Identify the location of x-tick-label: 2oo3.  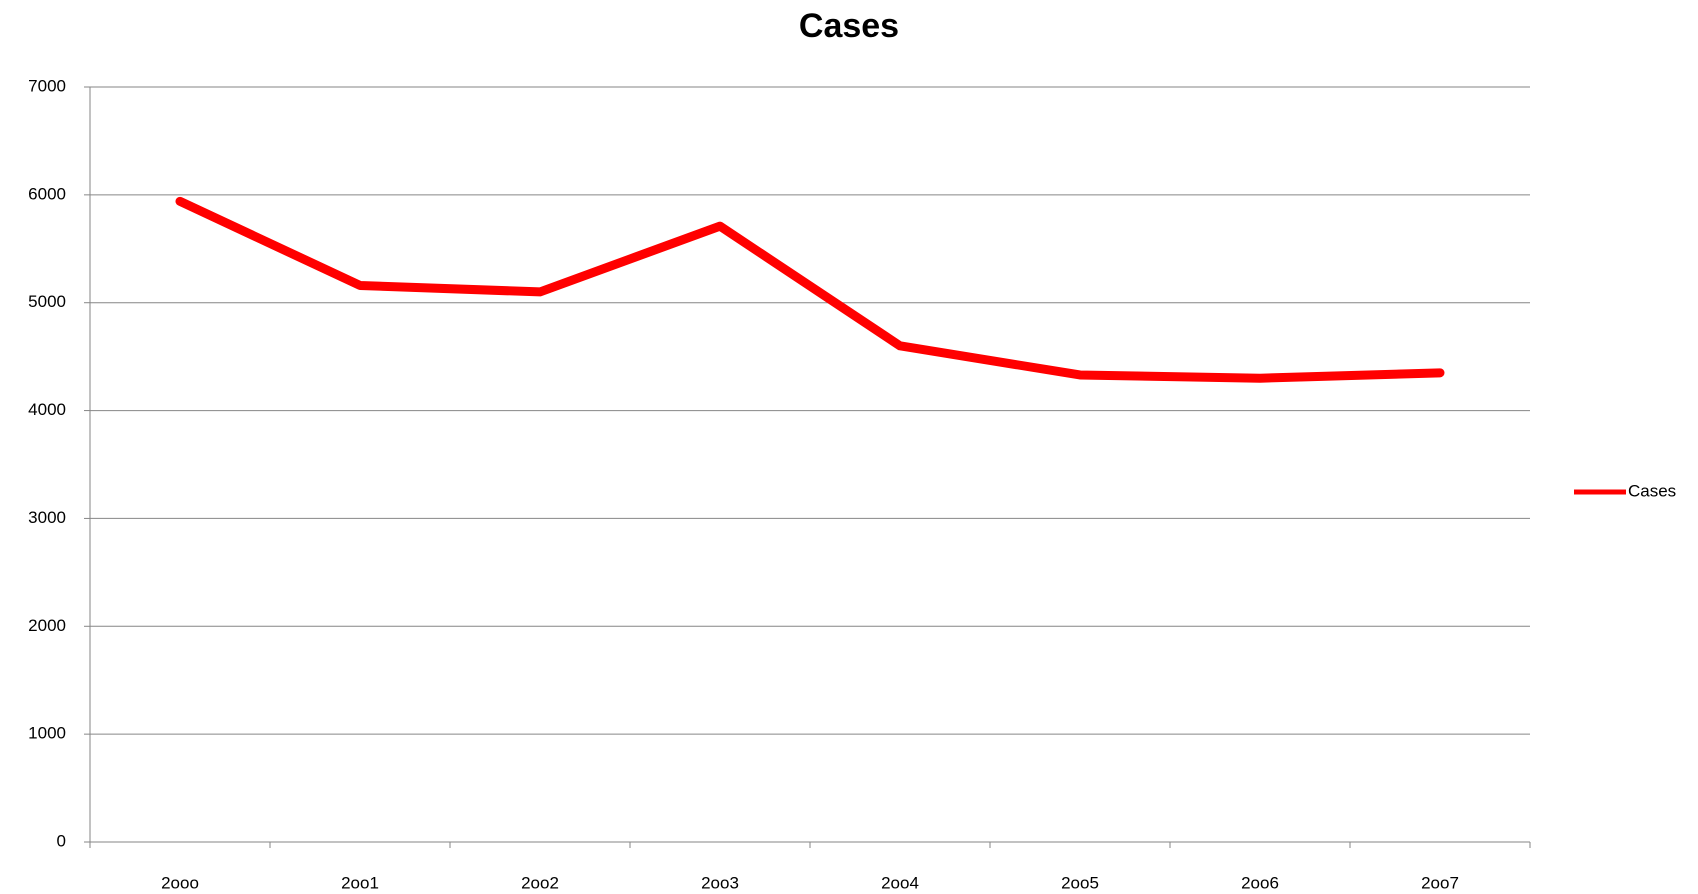
(720, 882).